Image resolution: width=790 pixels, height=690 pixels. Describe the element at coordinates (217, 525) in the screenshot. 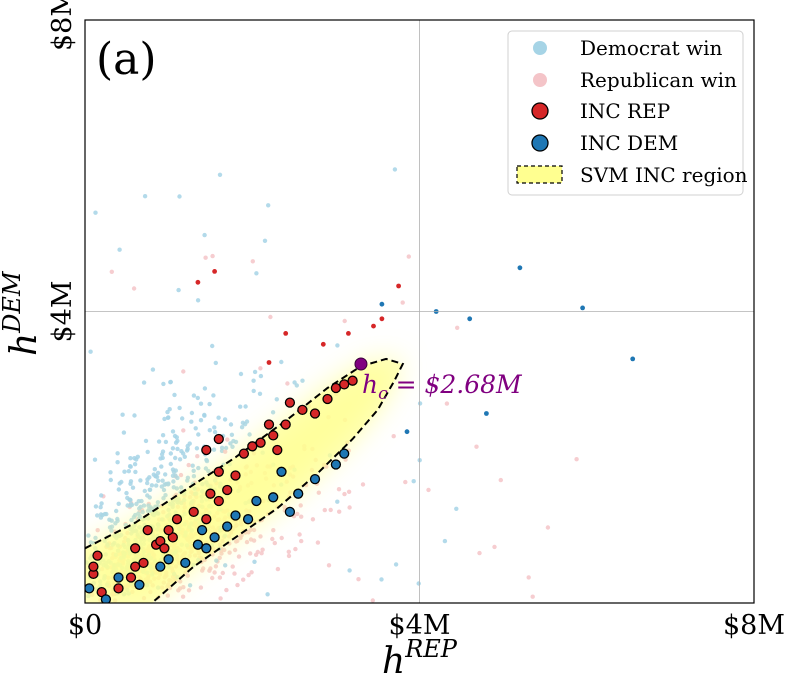

I see `series-inc-dem` at that location.